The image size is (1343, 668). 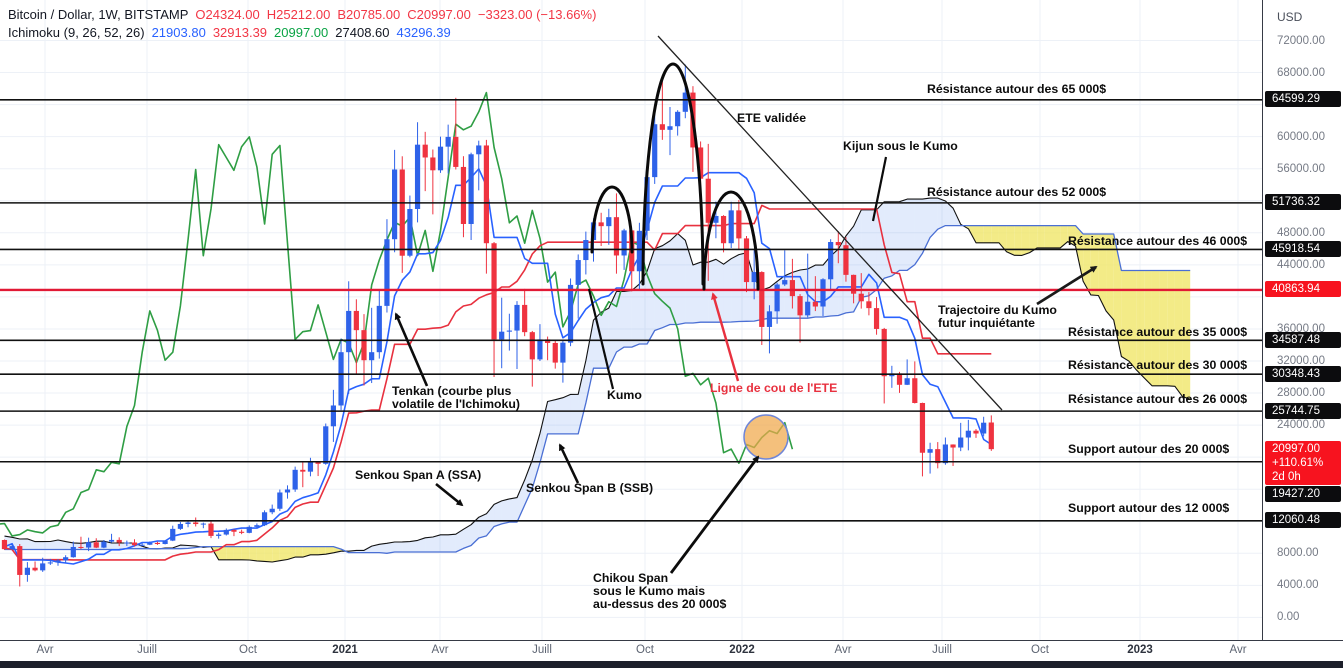 I want to click on senkou-a-pointer, so click(x=449, y=494).